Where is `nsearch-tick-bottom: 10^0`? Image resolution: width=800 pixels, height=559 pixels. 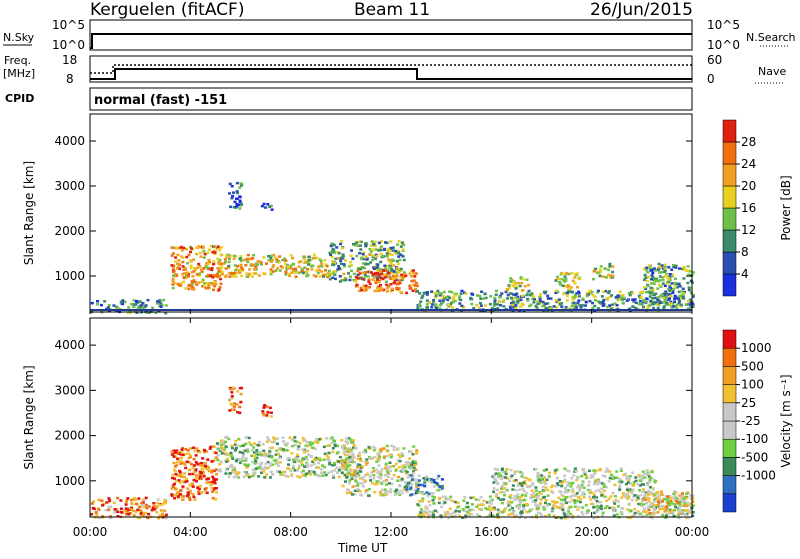
nsearch-tick-bottom: 10^0 is located at coordinates (723, 45).